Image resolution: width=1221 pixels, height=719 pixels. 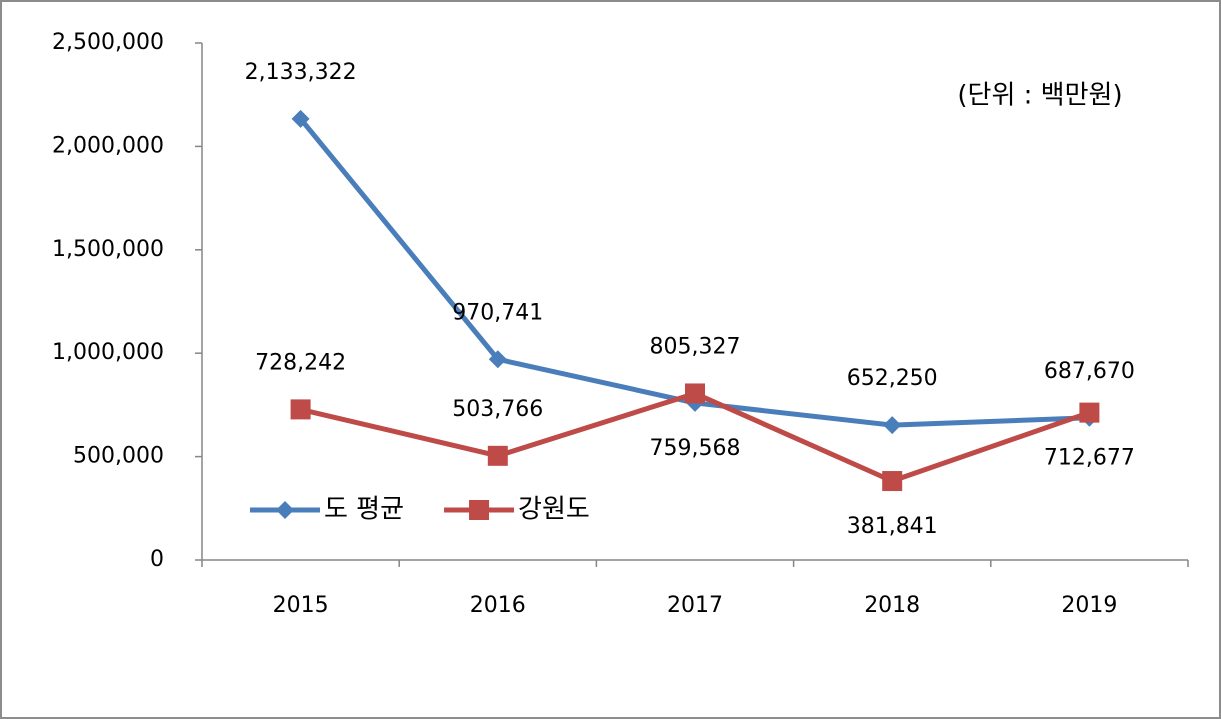 What do you see at coordinates (1089, 458) in the screenshot?
I see `data-label: 712,677` at bounding box center [1089, 458].